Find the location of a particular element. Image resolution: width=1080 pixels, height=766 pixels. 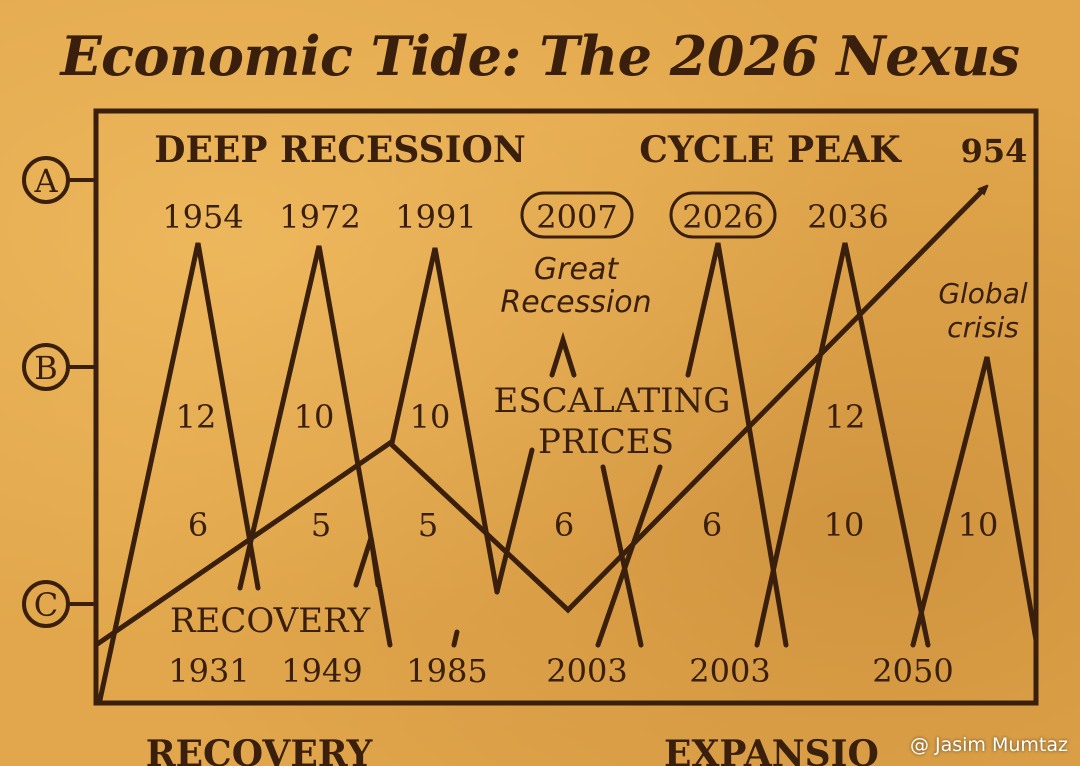

interval-lower-6: 10 is located at coordinates (844, 525).